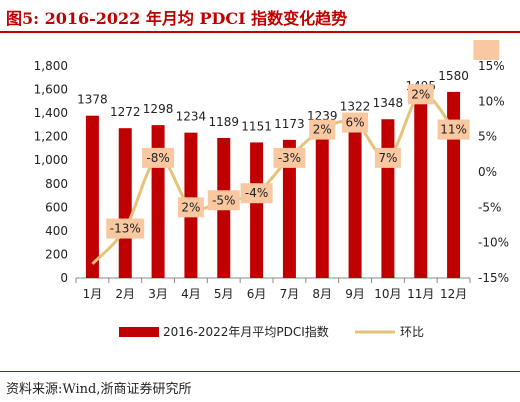 The width and height of the screenshot is (520, 402). What do you see at coordinates (51, 160) in the screenshot?
I see `y-left-tick-label: 1,000` at bounding box center [51, 160].